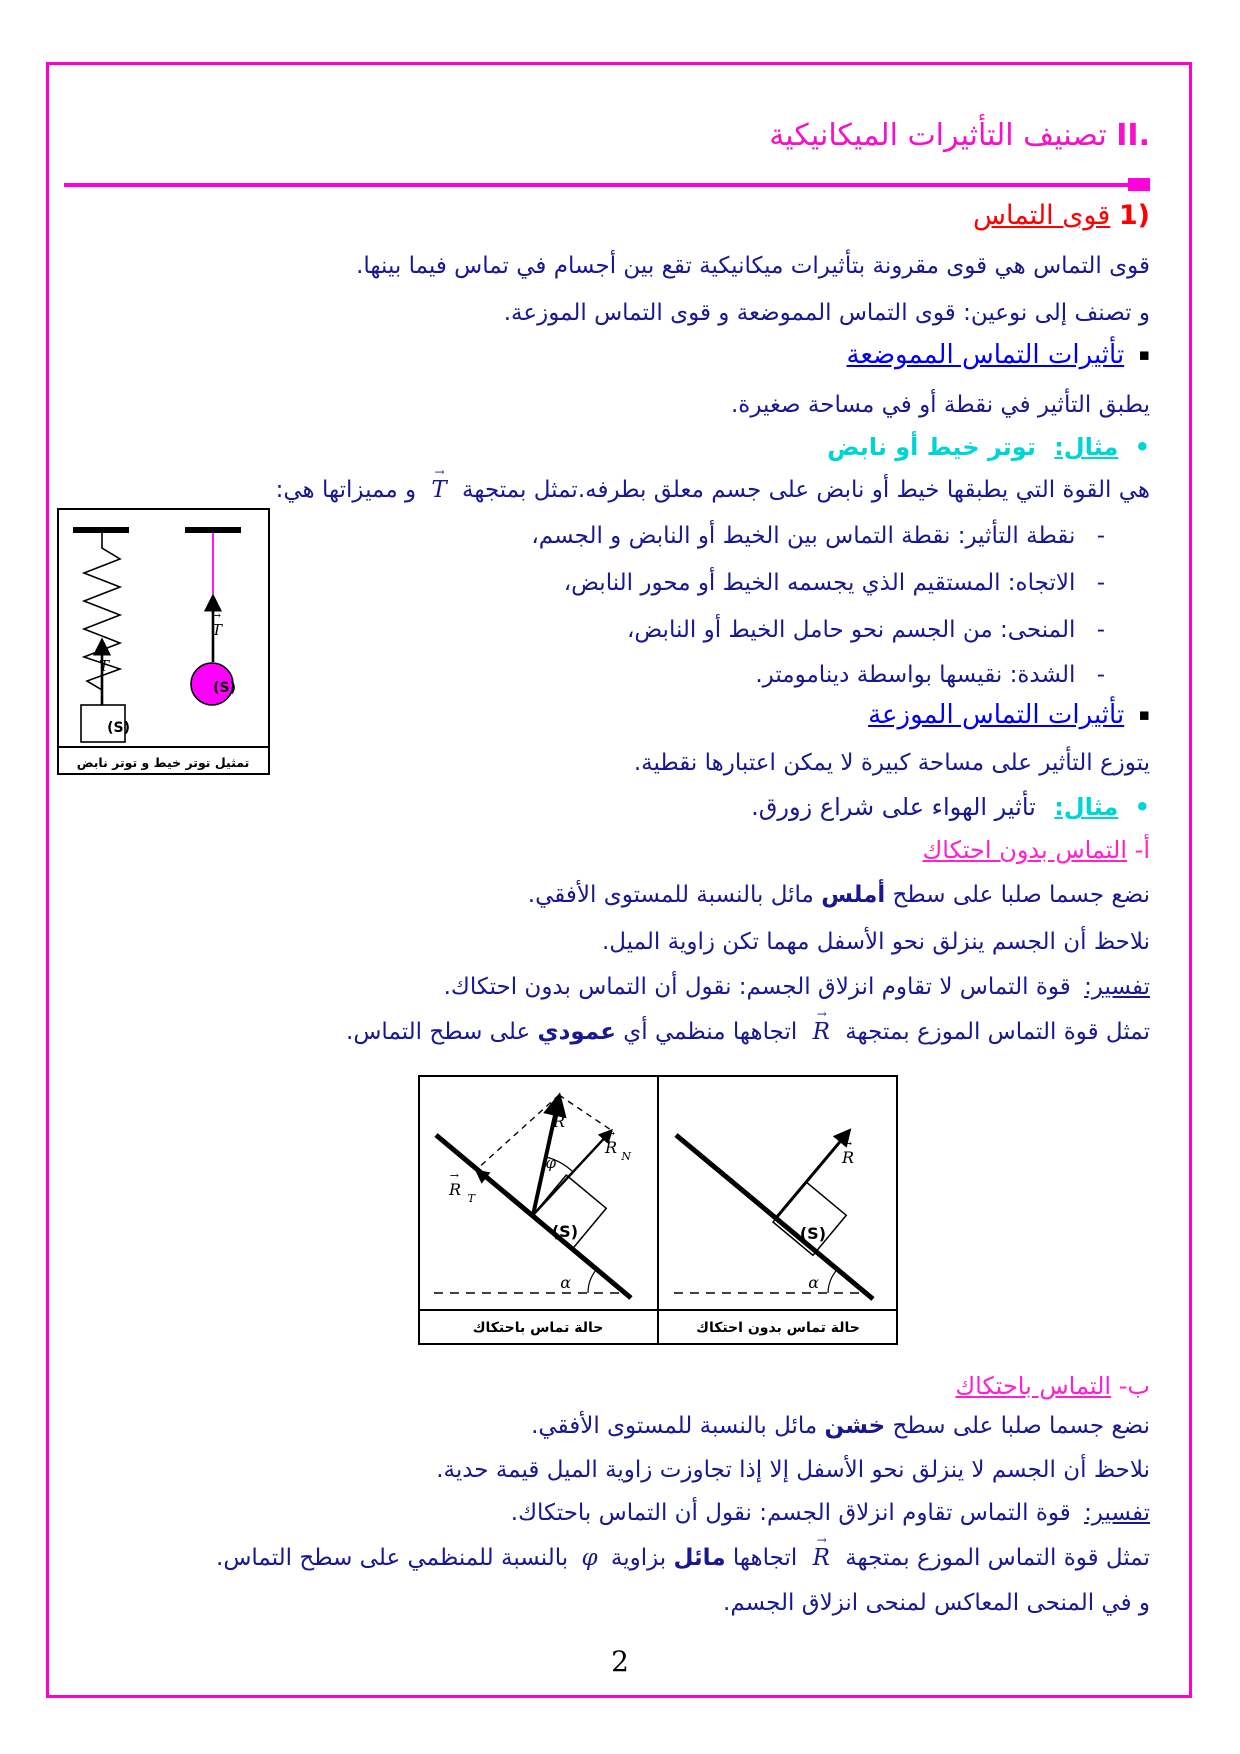 The width and height of the screenshot is (1240, 1754). Describe the element at coordinates (559, 1164) in the screenshot. I see `phi-angle-arc` at that location.